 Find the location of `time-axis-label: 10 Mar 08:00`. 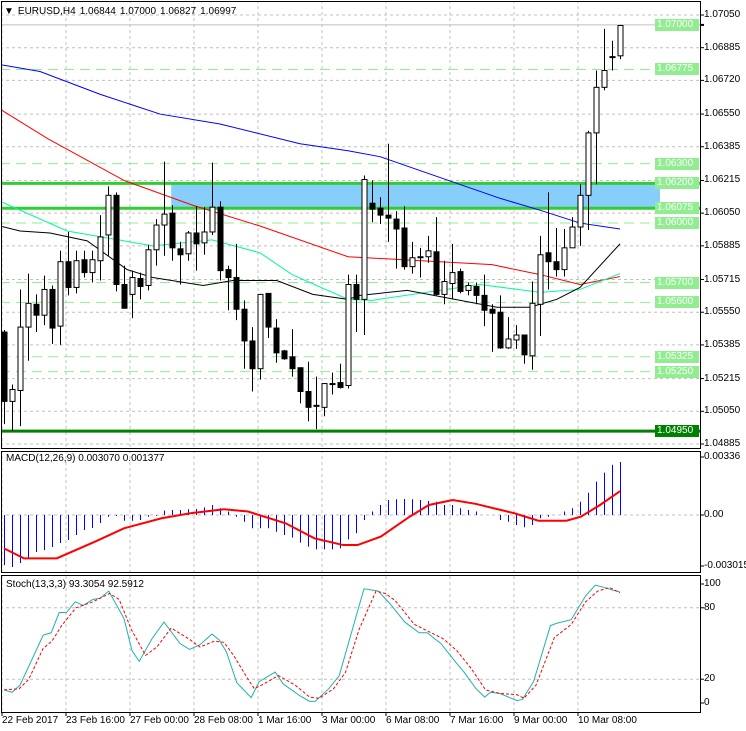

time-axis-label: 10 Mar 08:00 is located at coordinates (607, 720).